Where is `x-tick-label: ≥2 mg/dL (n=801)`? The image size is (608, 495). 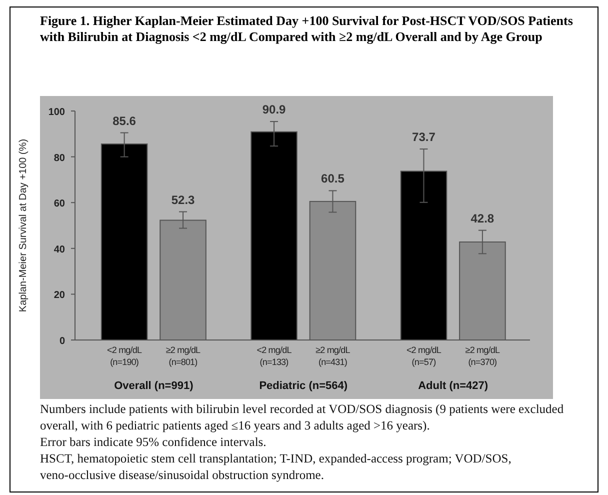
x-tick-label: ≥2 mg/dL (n=801) is located at coordinates (183, 356).